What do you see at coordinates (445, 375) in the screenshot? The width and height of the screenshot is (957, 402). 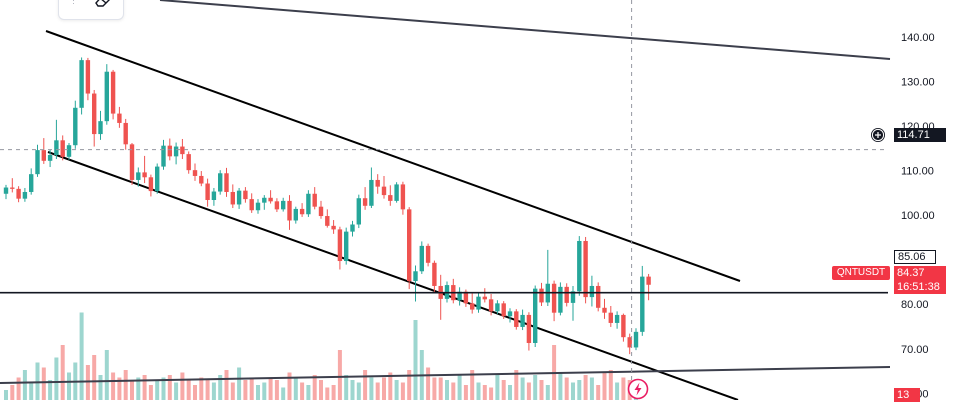 I see `trend-line-long-term-support` at bounding box center [445, 375].